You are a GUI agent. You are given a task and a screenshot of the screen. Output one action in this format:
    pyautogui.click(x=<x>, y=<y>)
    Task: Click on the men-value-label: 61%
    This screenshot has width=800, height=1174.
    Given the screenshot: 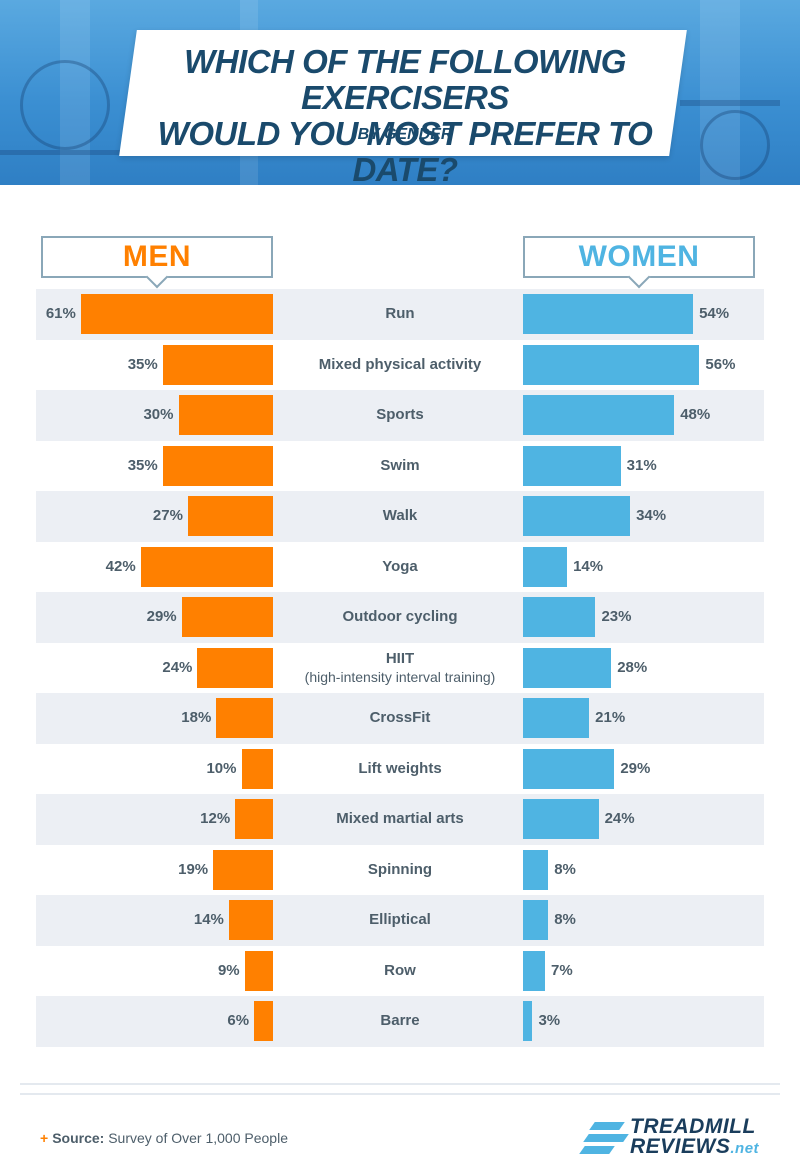 What is the action you would take?
    pyautogui.click(x=60, y=313)
    